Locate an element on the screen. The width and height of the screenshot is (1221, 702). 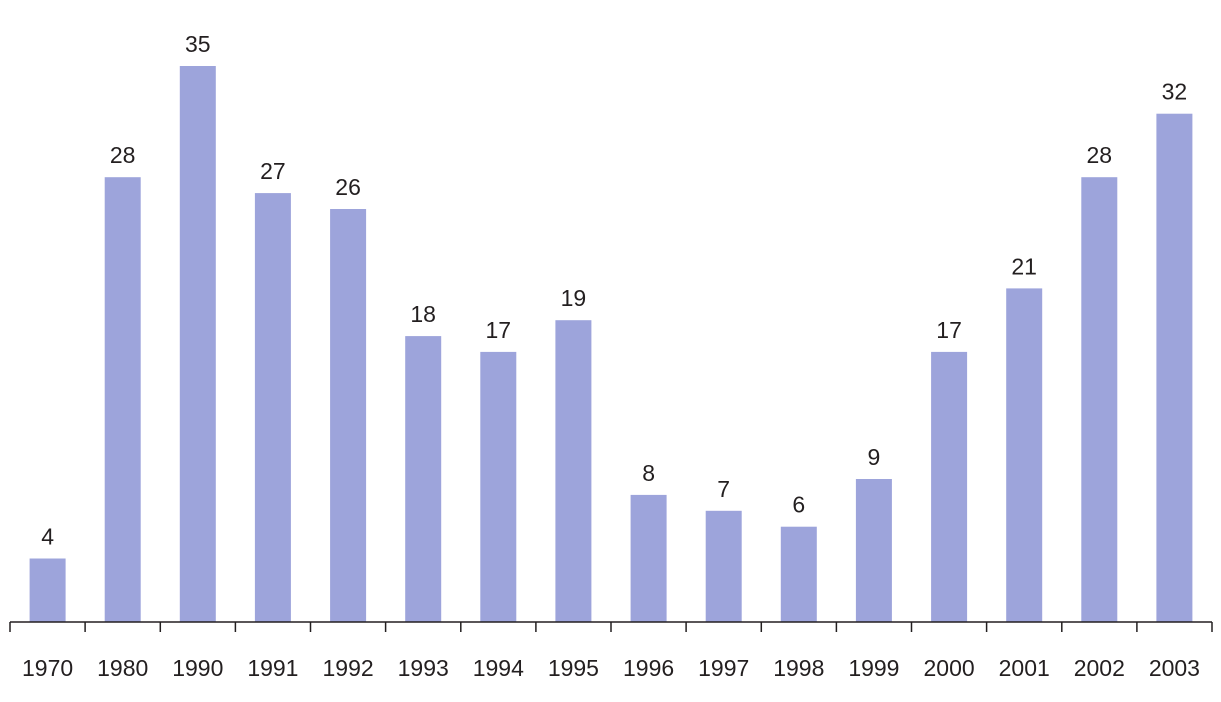
bar-1980 is located at coordinates (122, 399).